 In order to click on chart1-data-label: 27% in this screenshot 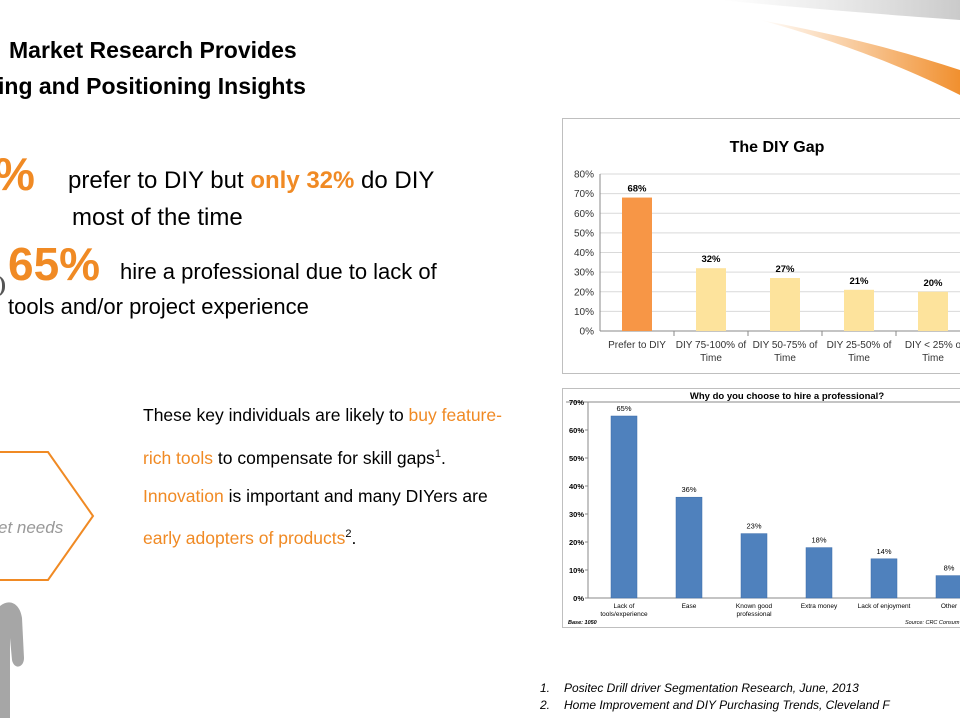, I will do `click(785, 269)`.